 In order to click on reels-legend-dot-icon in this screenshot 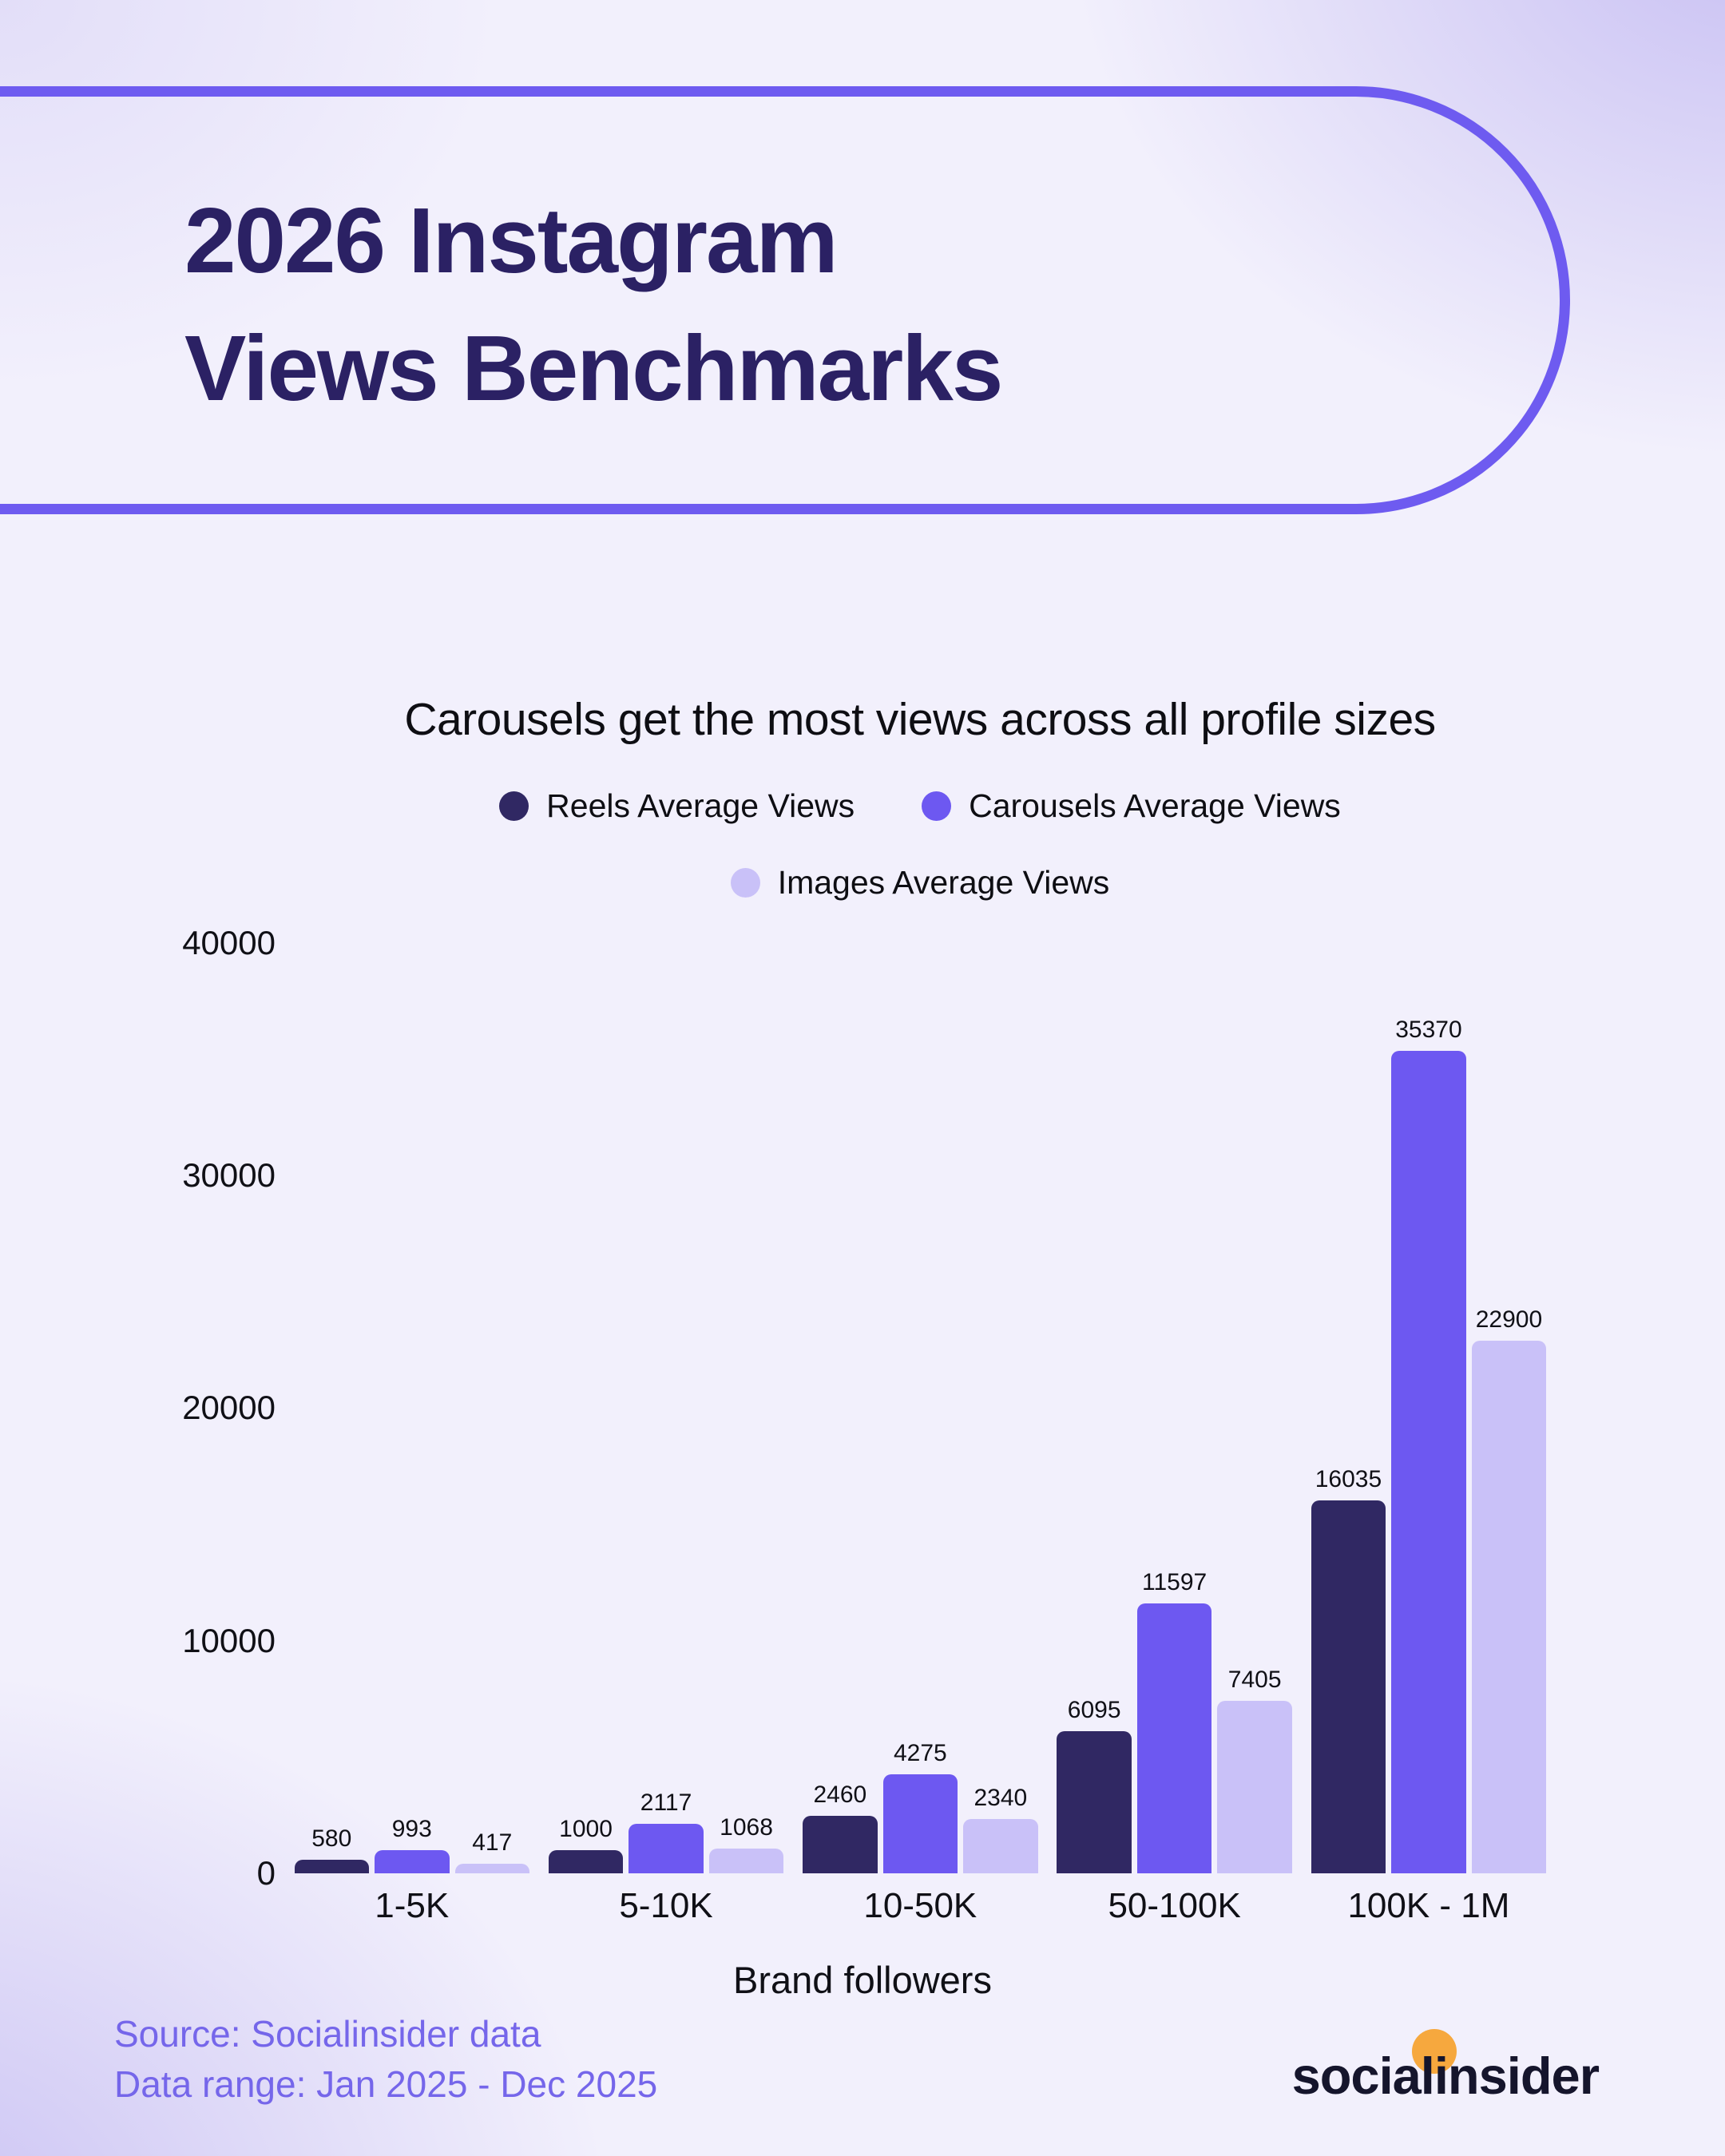, I will do `click(514, 806)`.